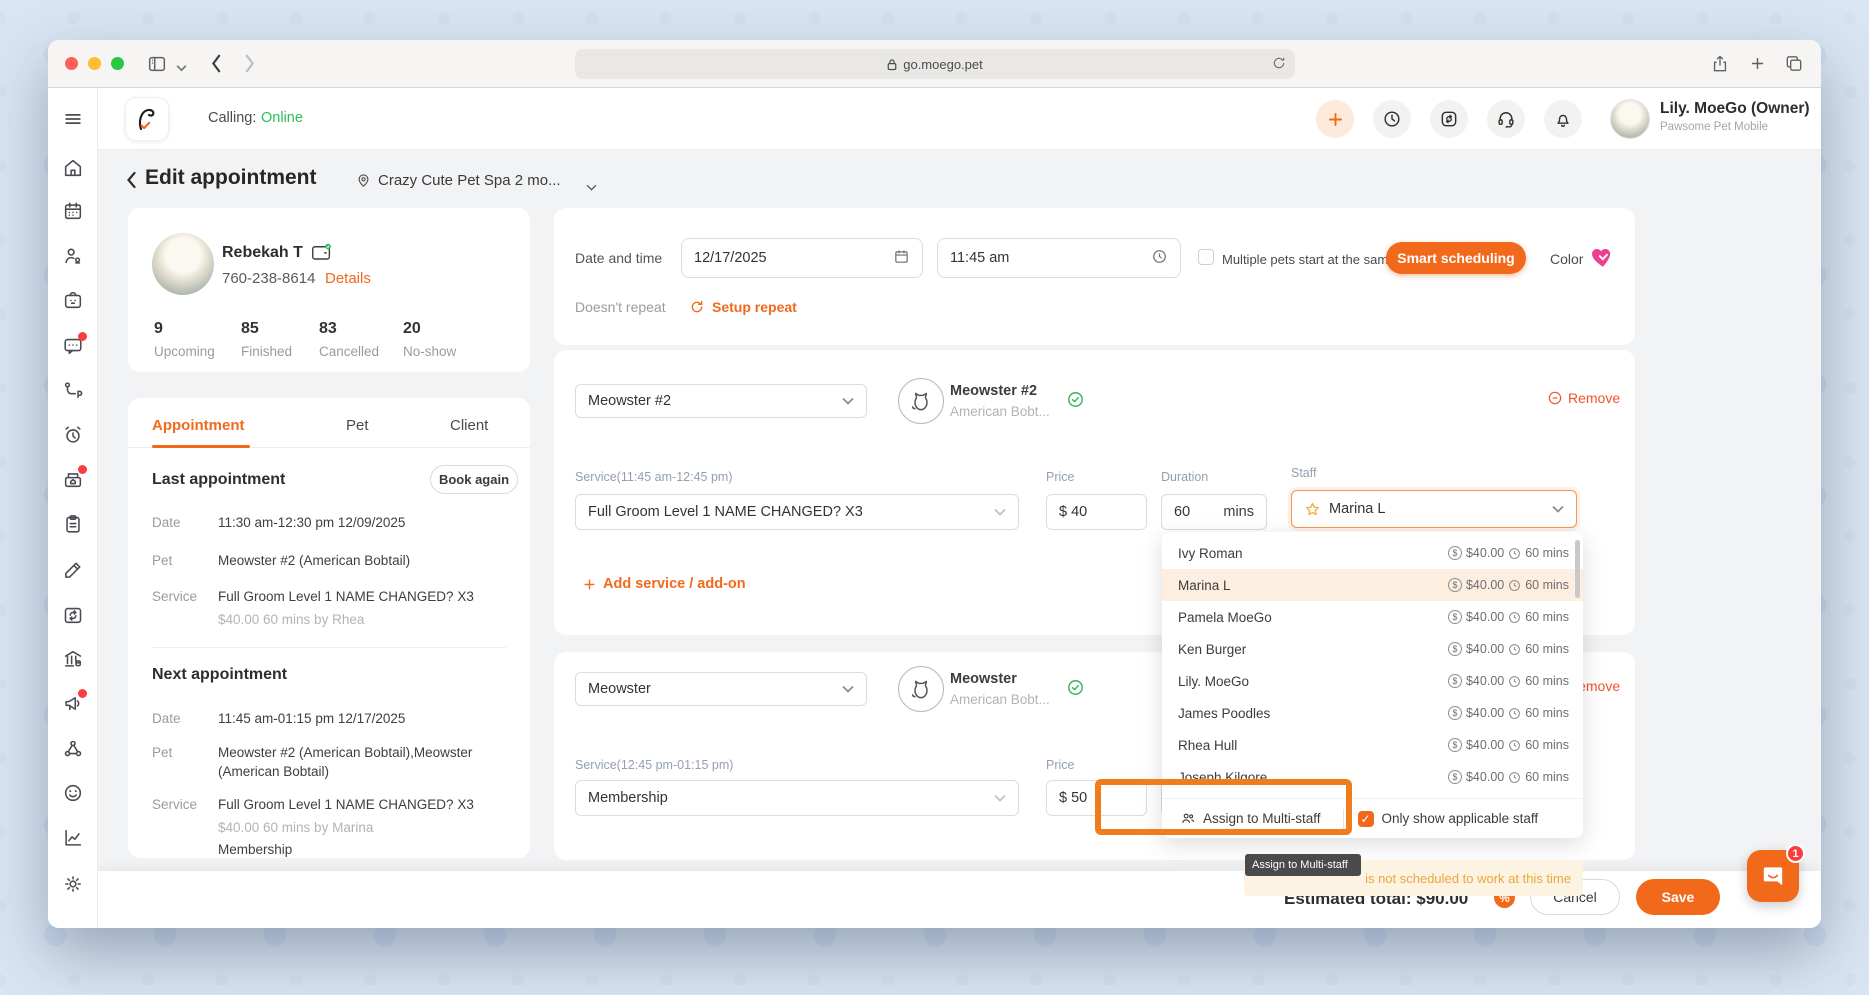 The image size is (1869, 995). Describe the element at coordinates (1372, 585) in the screenshot. I see `staff-option-selected: Marina L $ $40.00 60 mins` at that location.